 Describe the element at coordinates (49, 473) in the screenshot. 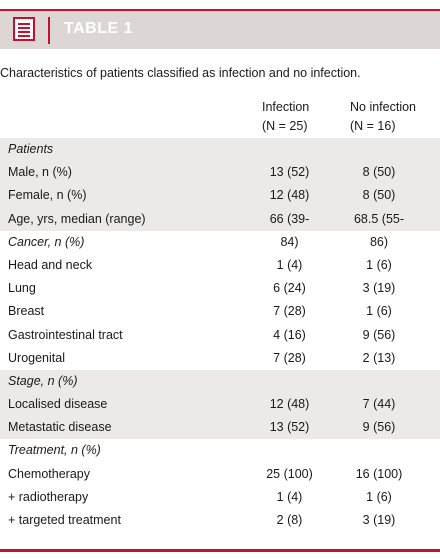

I see `row-label: Chemotherapy` at that location.